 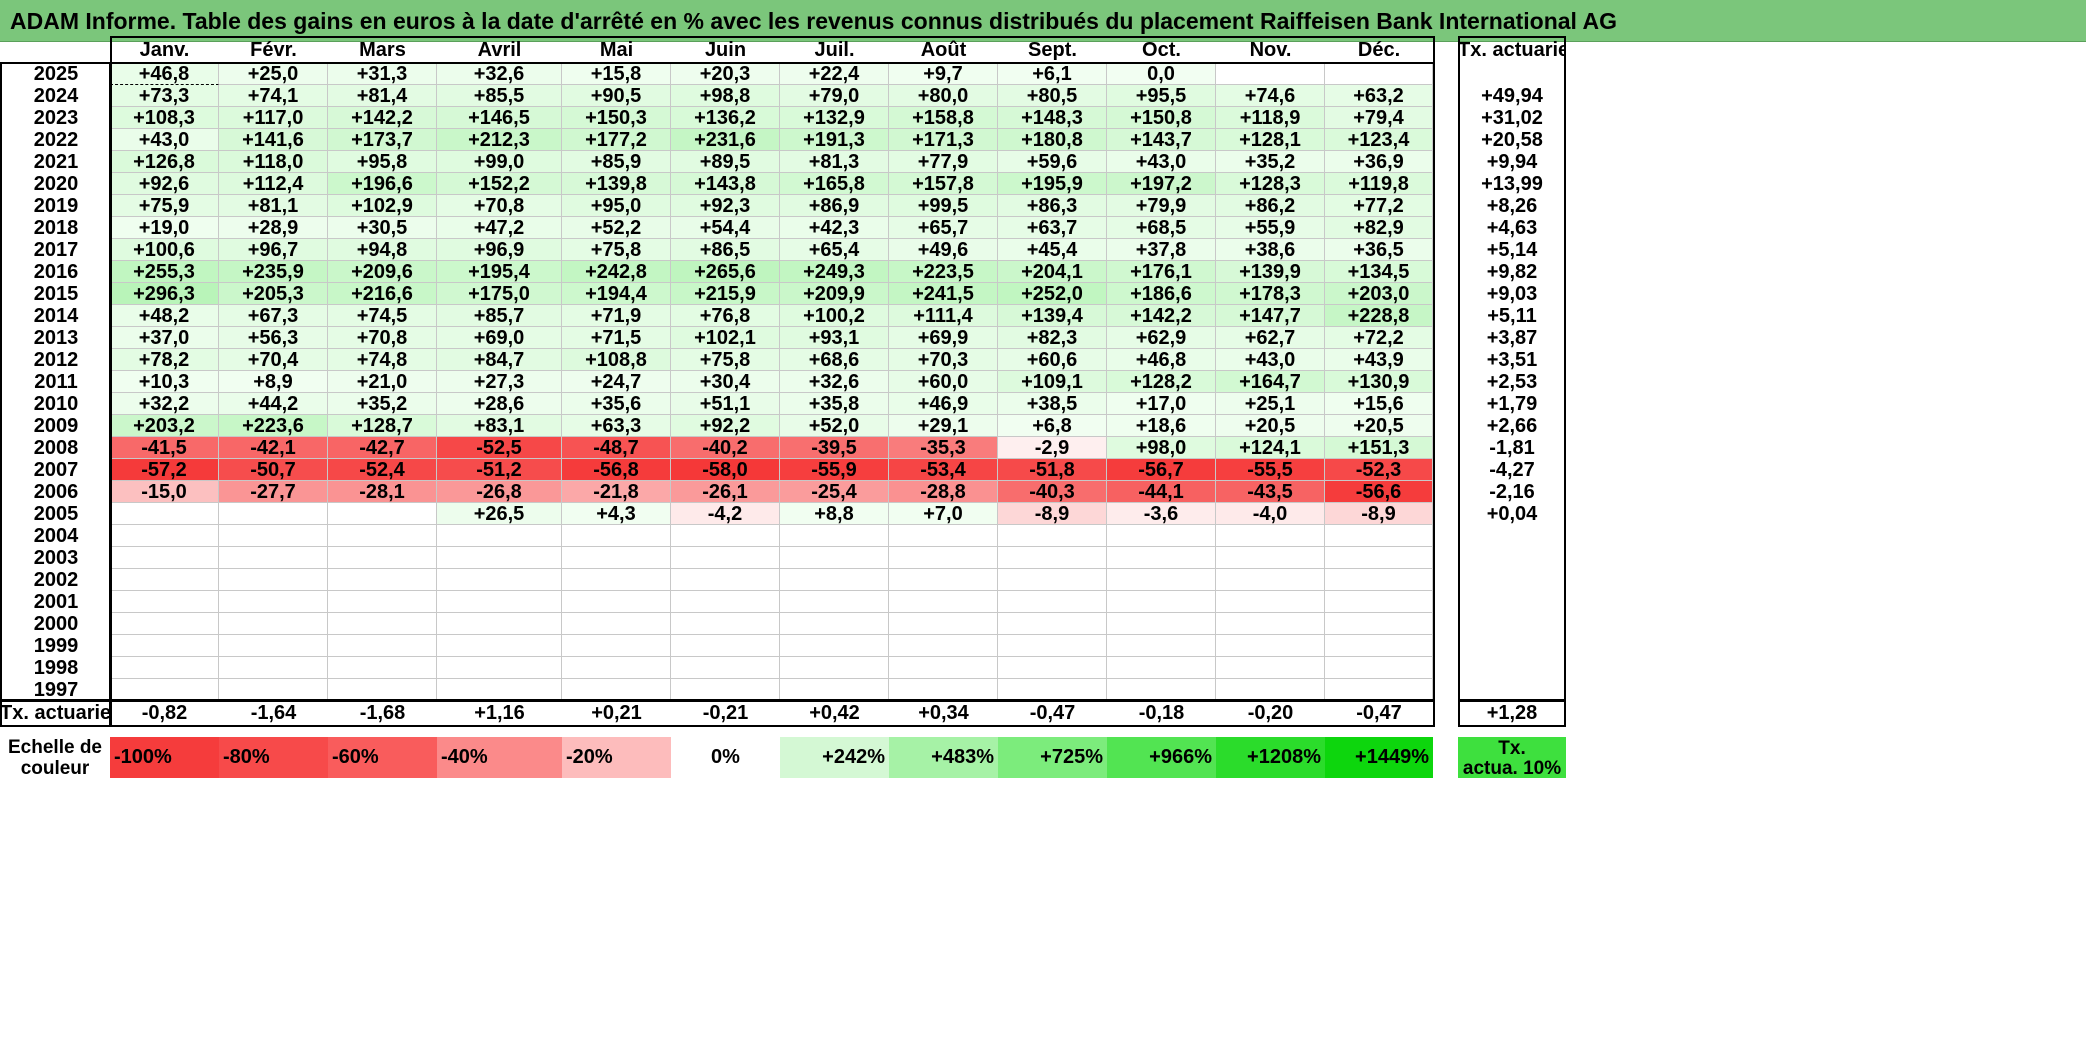 I want to click on table-cell: +32,6, so click(x=834, y=382).